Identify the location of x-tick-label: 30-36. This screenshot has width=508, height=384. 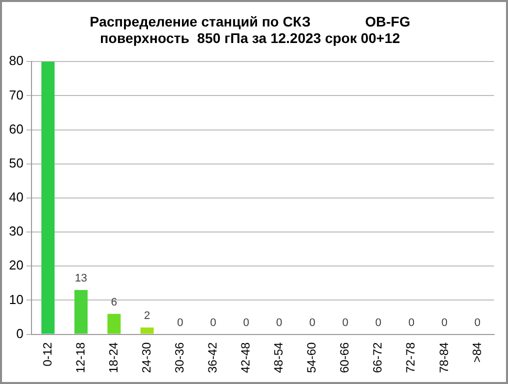
(179, 358).